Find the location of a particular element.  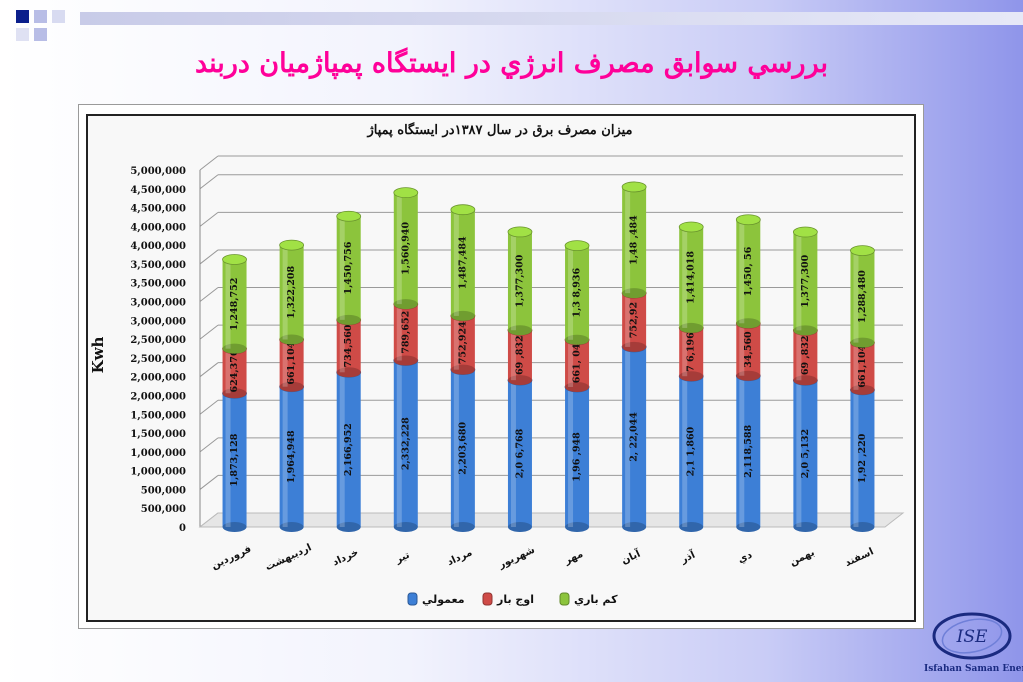

data-label: 1,487,484 is located at coordinates (462, 262).